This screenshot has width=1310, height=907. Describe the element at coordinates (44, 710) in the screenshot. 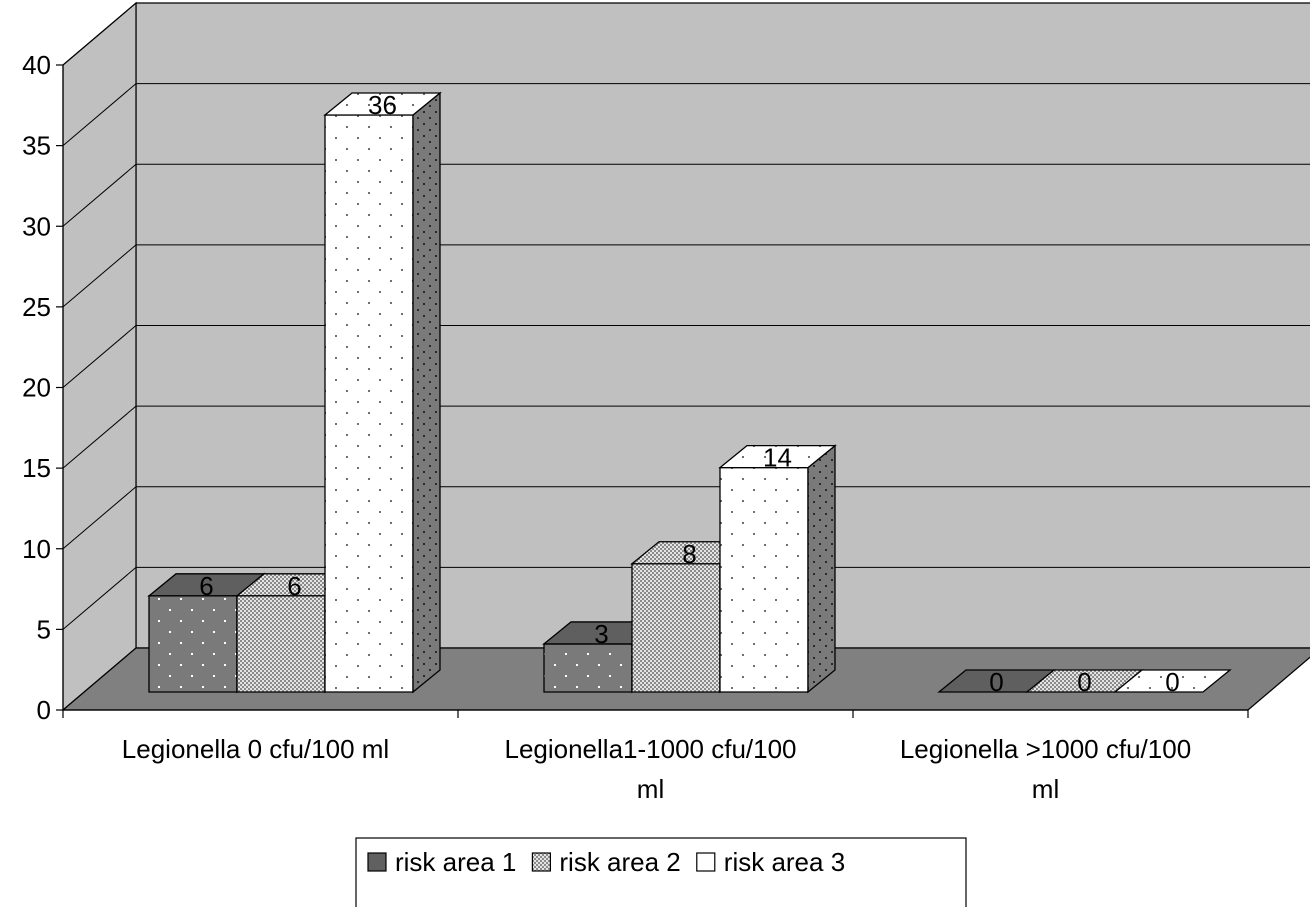

I see `y-tick-label: 0` at that location.